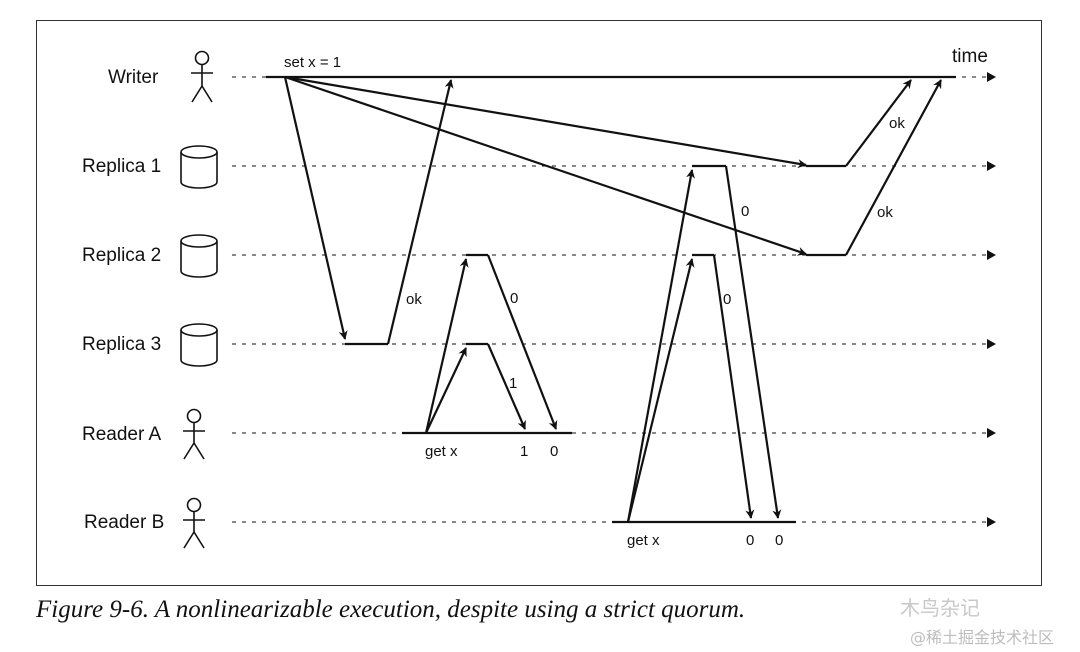 The height and width of the screenshot is (652, 1080). I want to click on value-label-b-r2: 0, so click(727, 299).